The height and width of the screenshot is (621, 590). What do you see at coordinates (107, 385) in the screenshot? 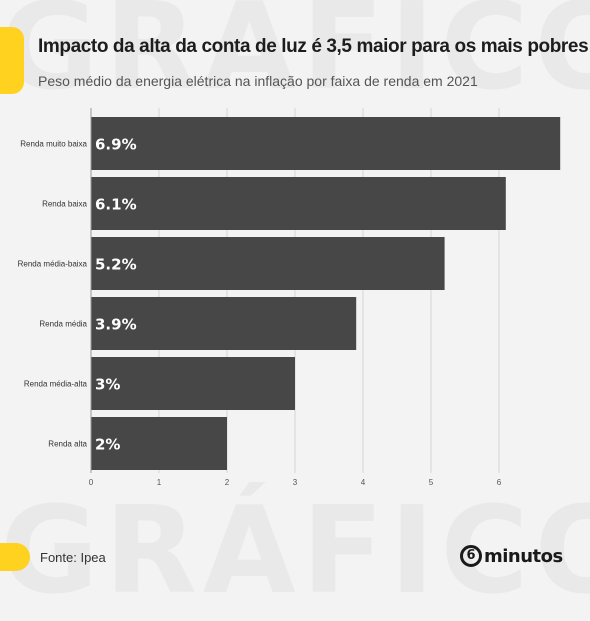
I see `value-label: 3%` at bounding box center [107, 385].